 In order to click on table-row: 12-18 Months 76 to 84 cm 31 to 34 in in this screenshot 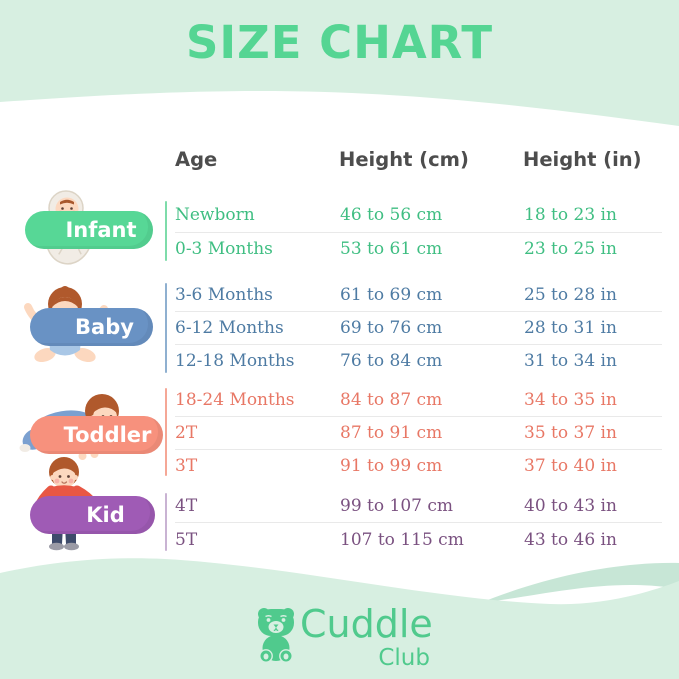, I will do `click(418, 361)`.